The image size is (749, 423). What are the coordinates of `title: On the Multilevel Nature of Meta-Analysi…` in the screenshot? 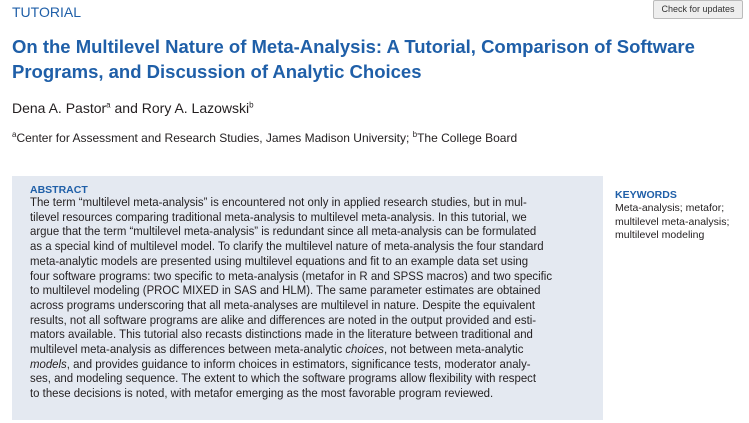 It's located at (353, 59).